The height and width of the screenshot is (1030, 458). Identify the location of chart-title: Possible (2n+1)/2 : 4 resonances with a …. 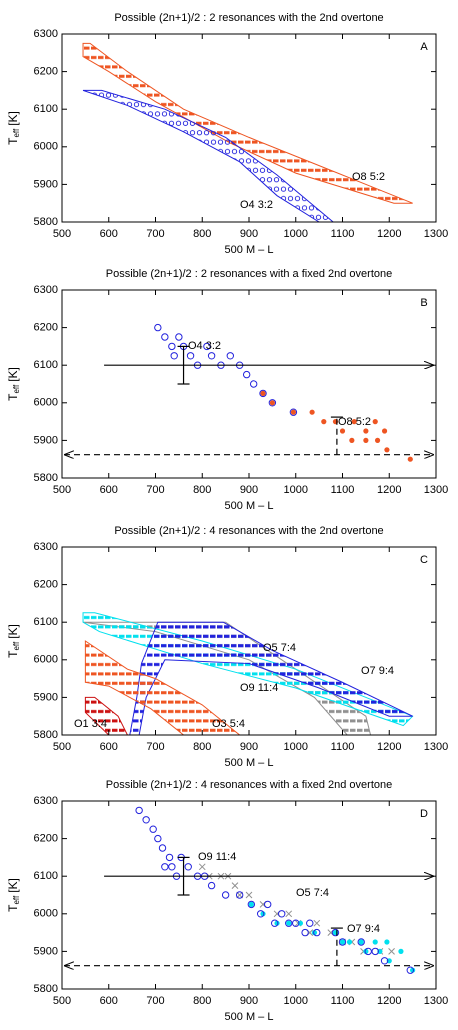
(249, 785).